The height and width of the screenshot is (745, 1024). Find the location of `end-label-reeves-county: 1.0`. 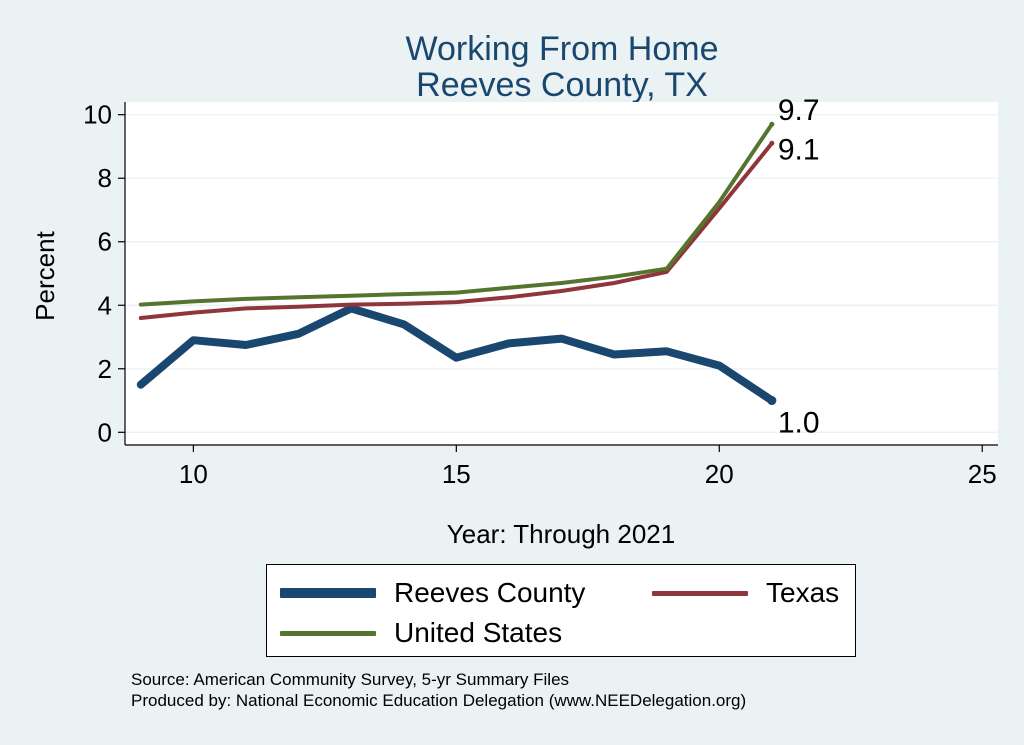

end-label-reeves-county: 1.0 is located at coordinates (799, 423).